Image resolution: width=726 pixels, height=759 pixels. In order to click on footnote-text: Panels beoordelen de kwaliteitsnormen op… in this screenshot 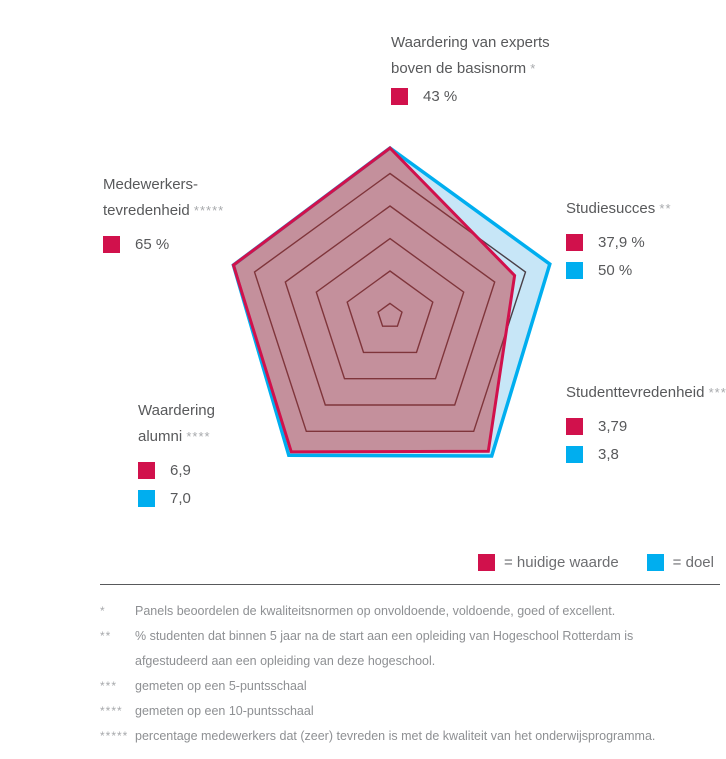, I will do `click(375, 611)`.